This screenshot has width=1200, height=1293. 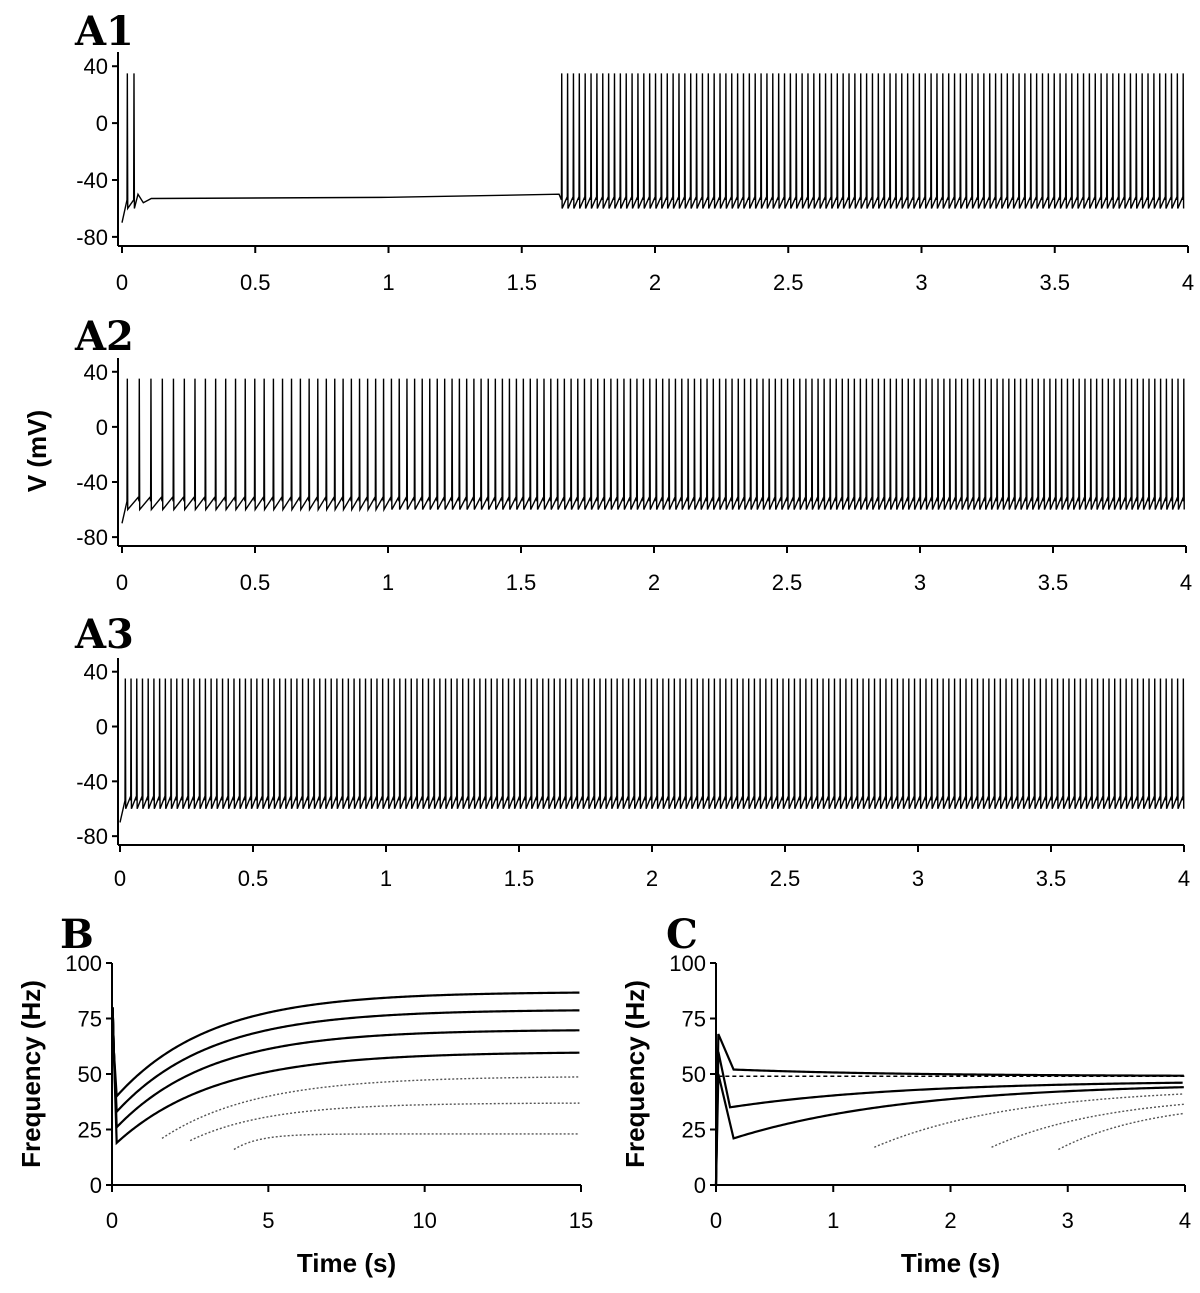 What do you see at coordinates (581, 1220) in the screenshot?
I see `x-tick-label: 15` at bounding box center [581, 1220].